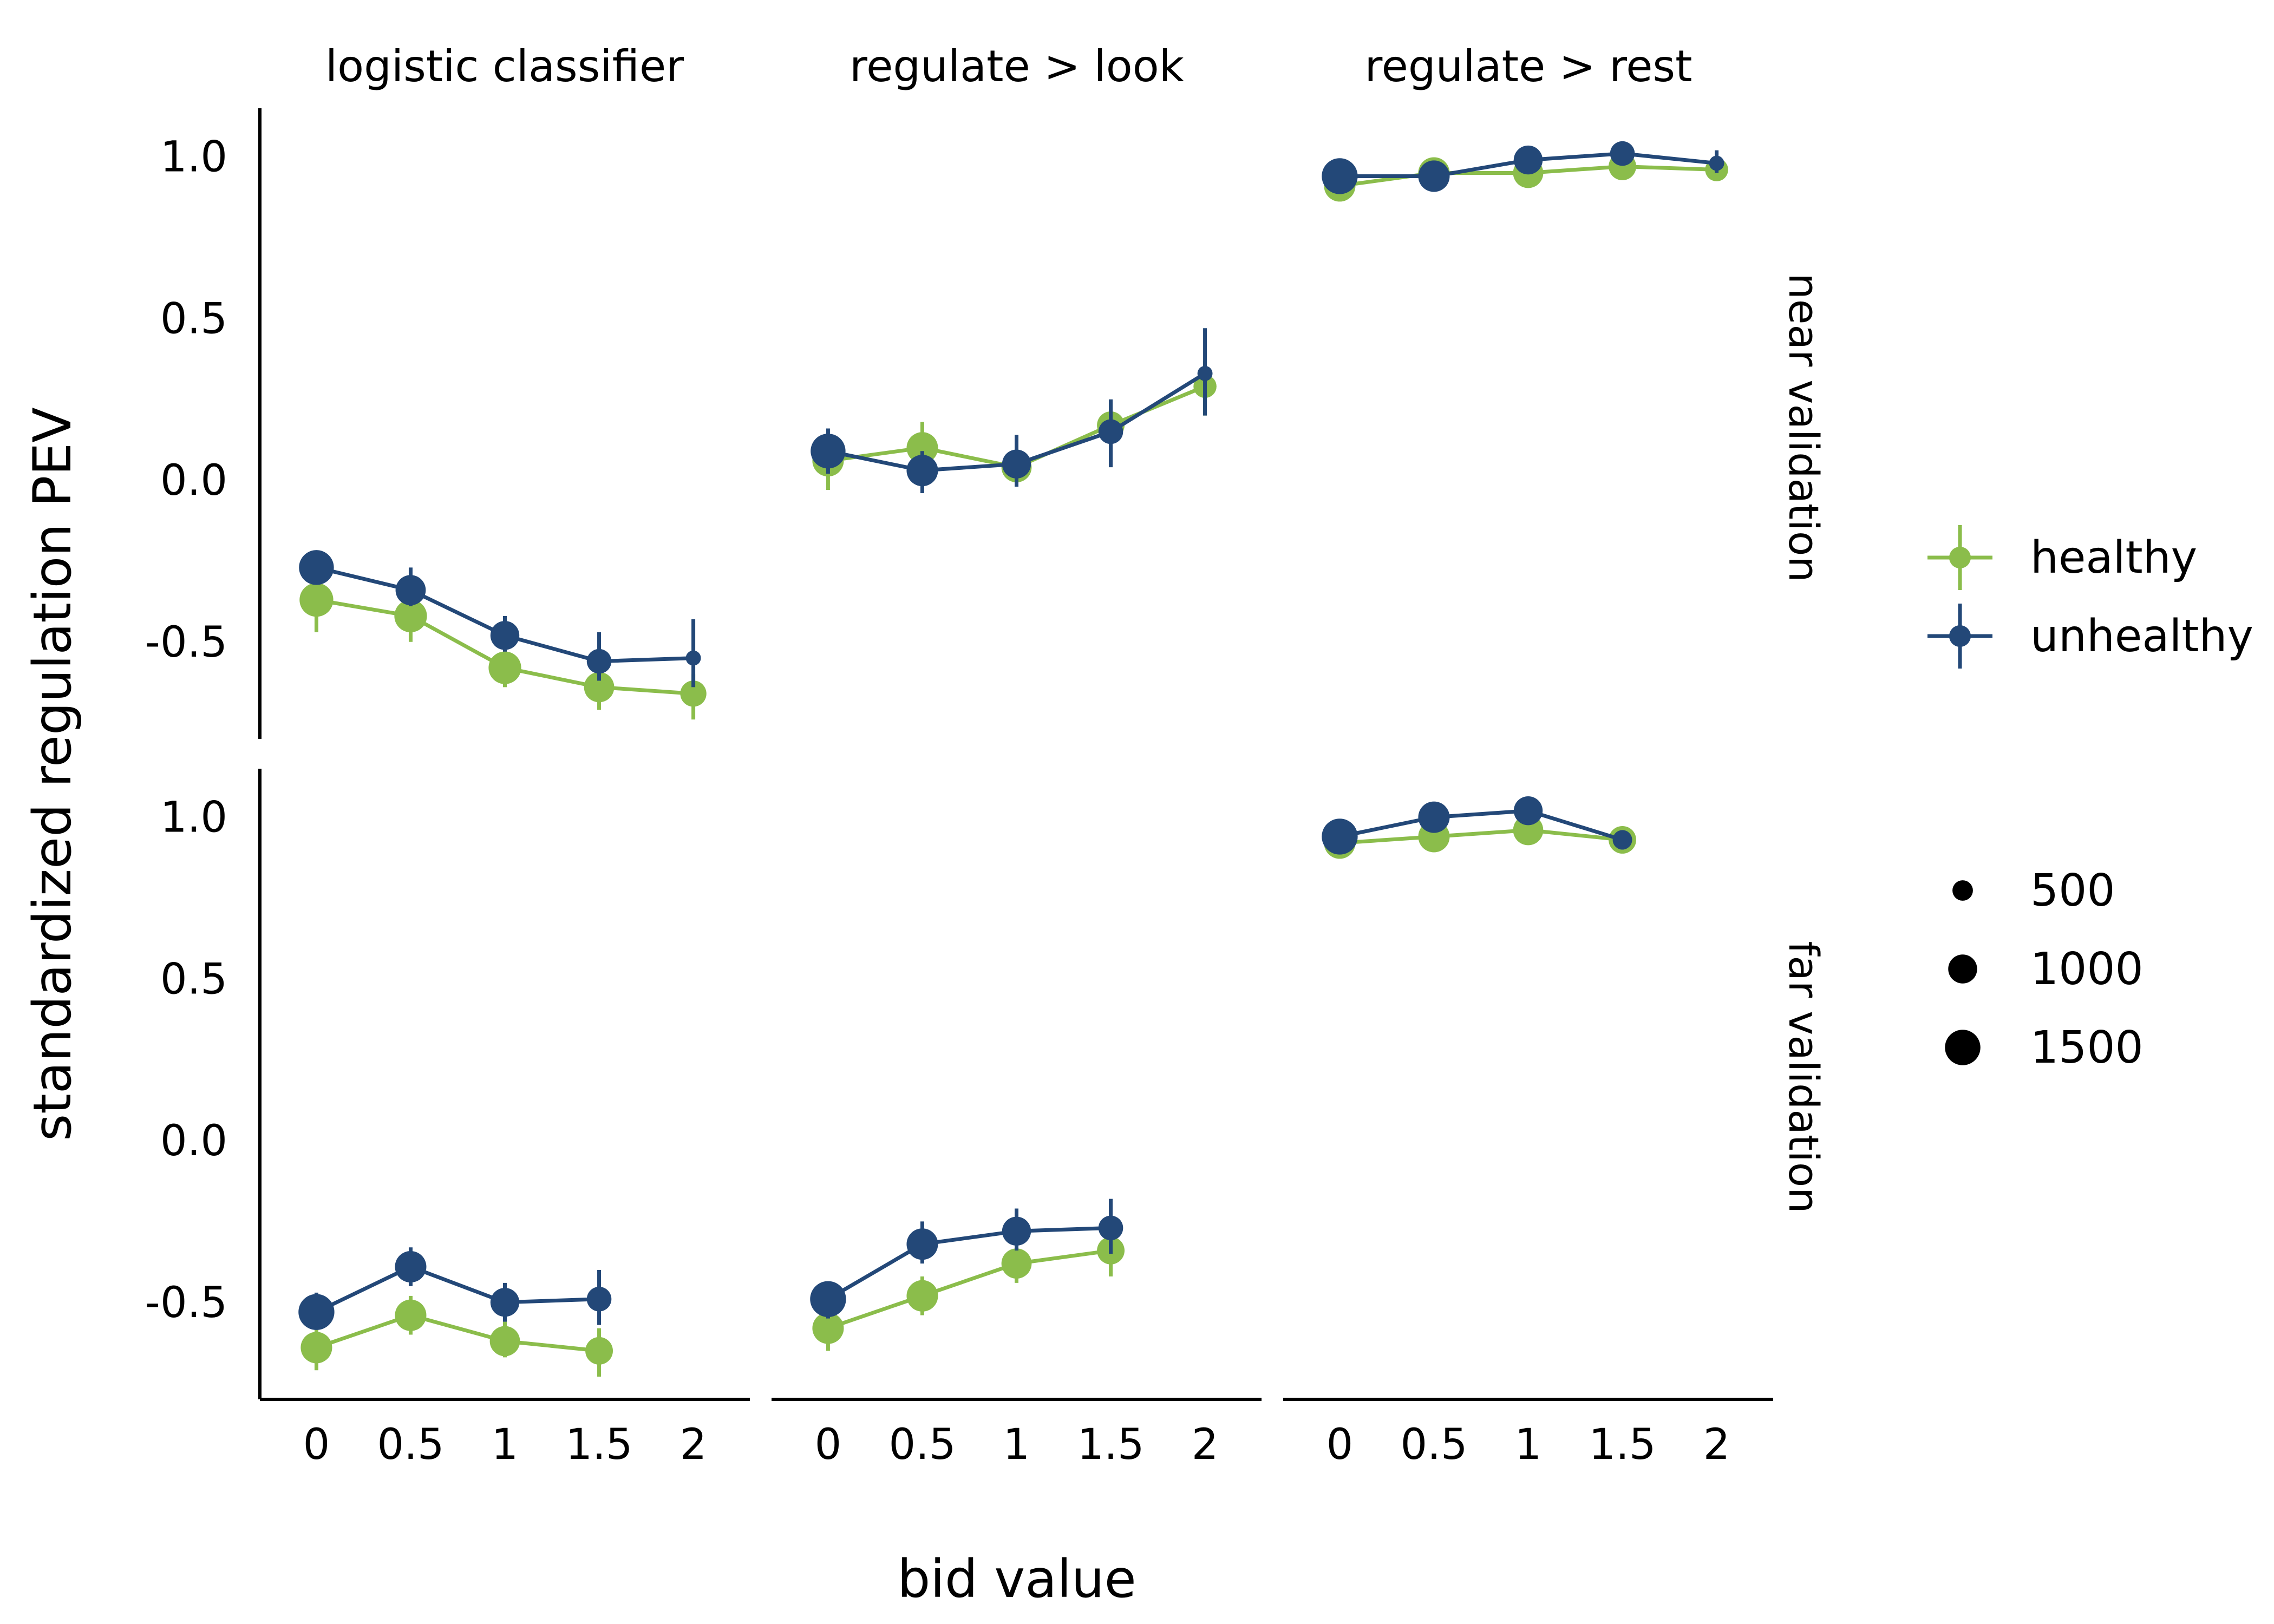  What do you see at coordinates (2087, 1047) in the screenshot?
I see `size-legend-label: 1500` at bounding box center [2087, 1047].